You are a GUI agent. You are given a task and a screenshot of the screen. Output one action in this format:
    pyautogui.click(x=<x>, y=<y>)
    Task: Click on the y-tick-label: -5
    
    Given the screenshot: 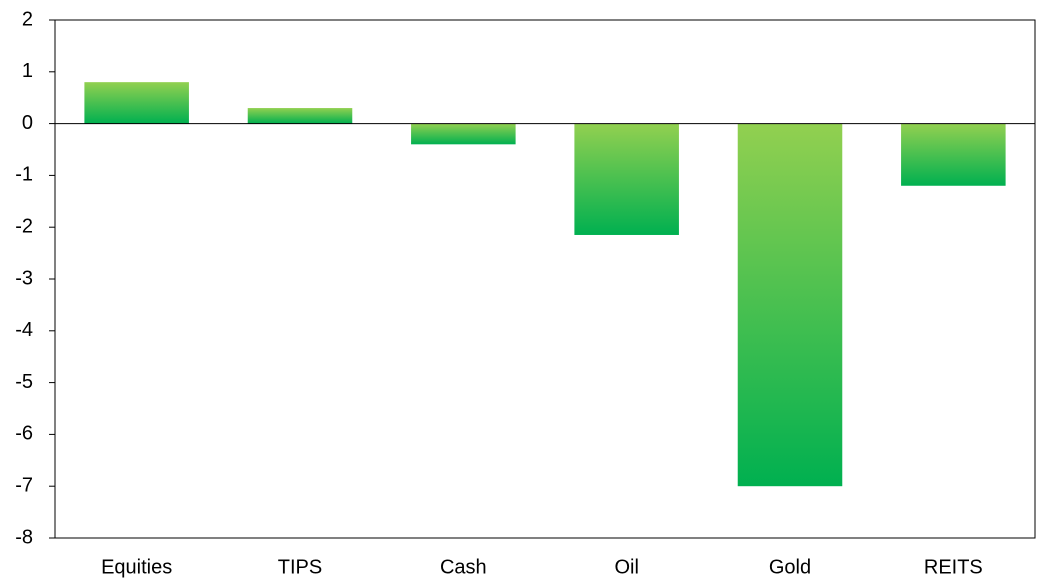 What is the action you would take?
    pyautogui.click(x=24, y=382)
    